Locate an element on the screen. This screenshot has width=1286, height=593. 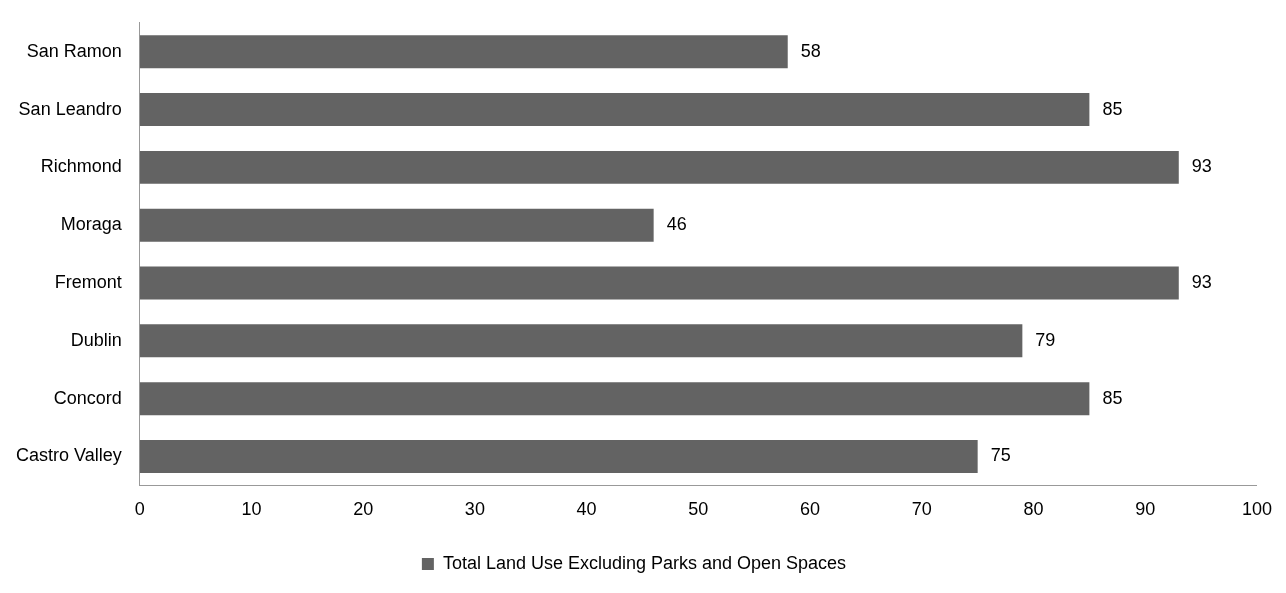
y-tick-label: Castro Valley is located at coordinates (68, 455).